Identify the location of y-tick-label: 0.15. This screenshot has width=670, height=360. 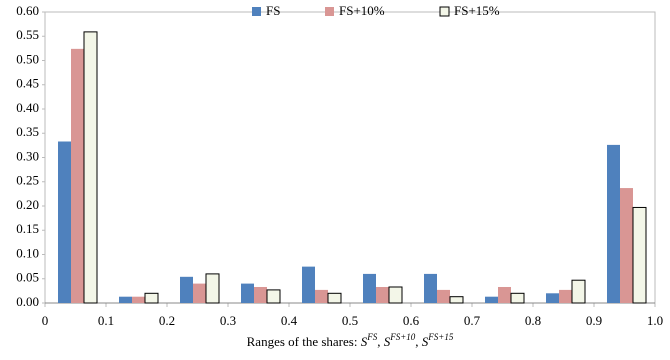
(27, 228).